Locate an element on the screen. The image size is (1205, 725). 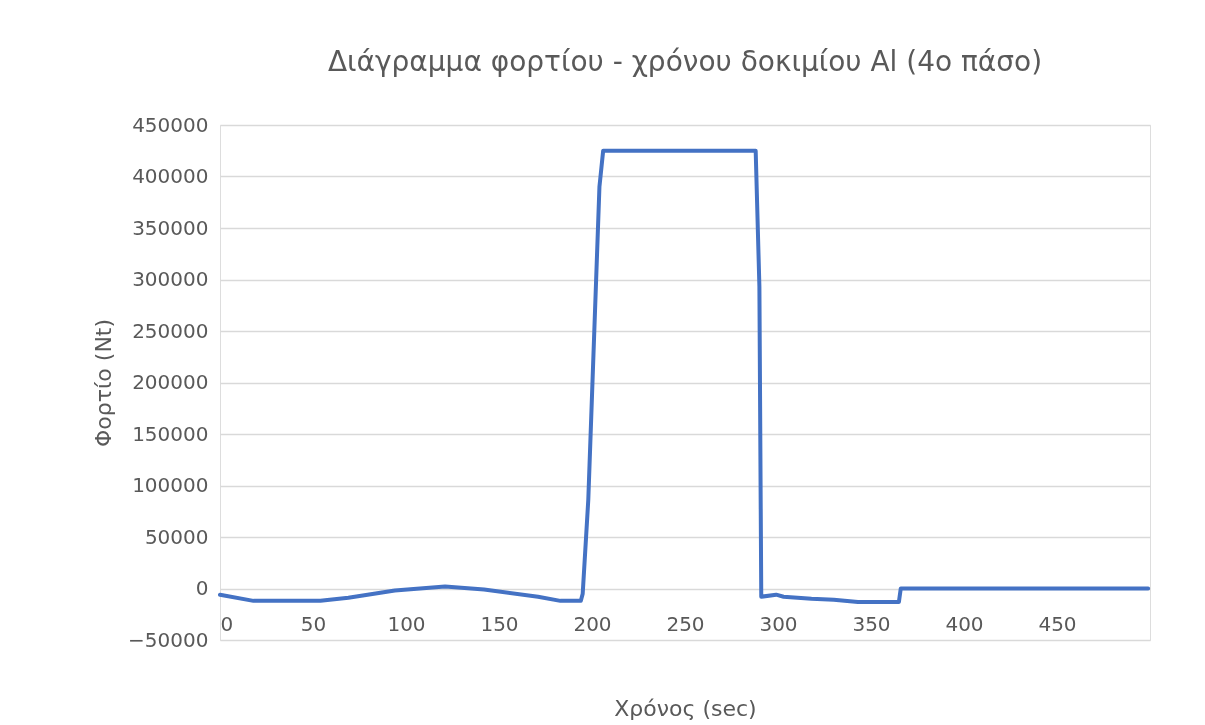
x-tick-label: 200 is located at coordinates (592, 624).